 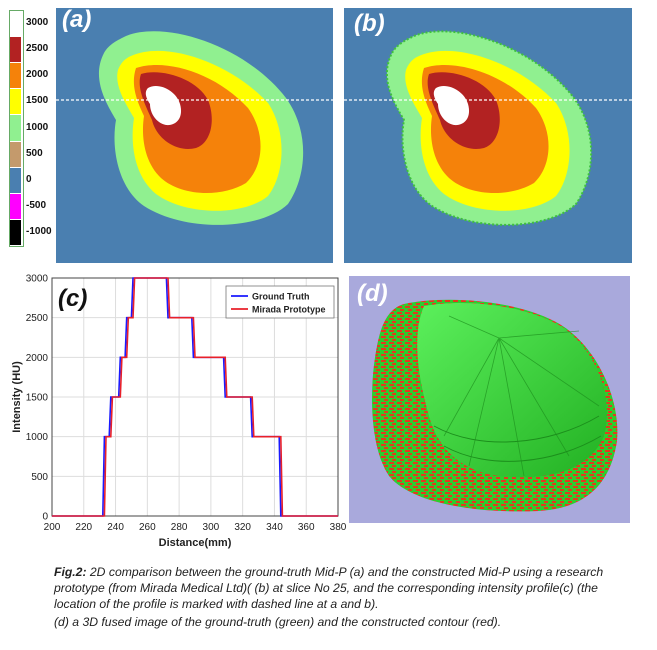 I want to click on legend-box, so click(x=280, y=302).